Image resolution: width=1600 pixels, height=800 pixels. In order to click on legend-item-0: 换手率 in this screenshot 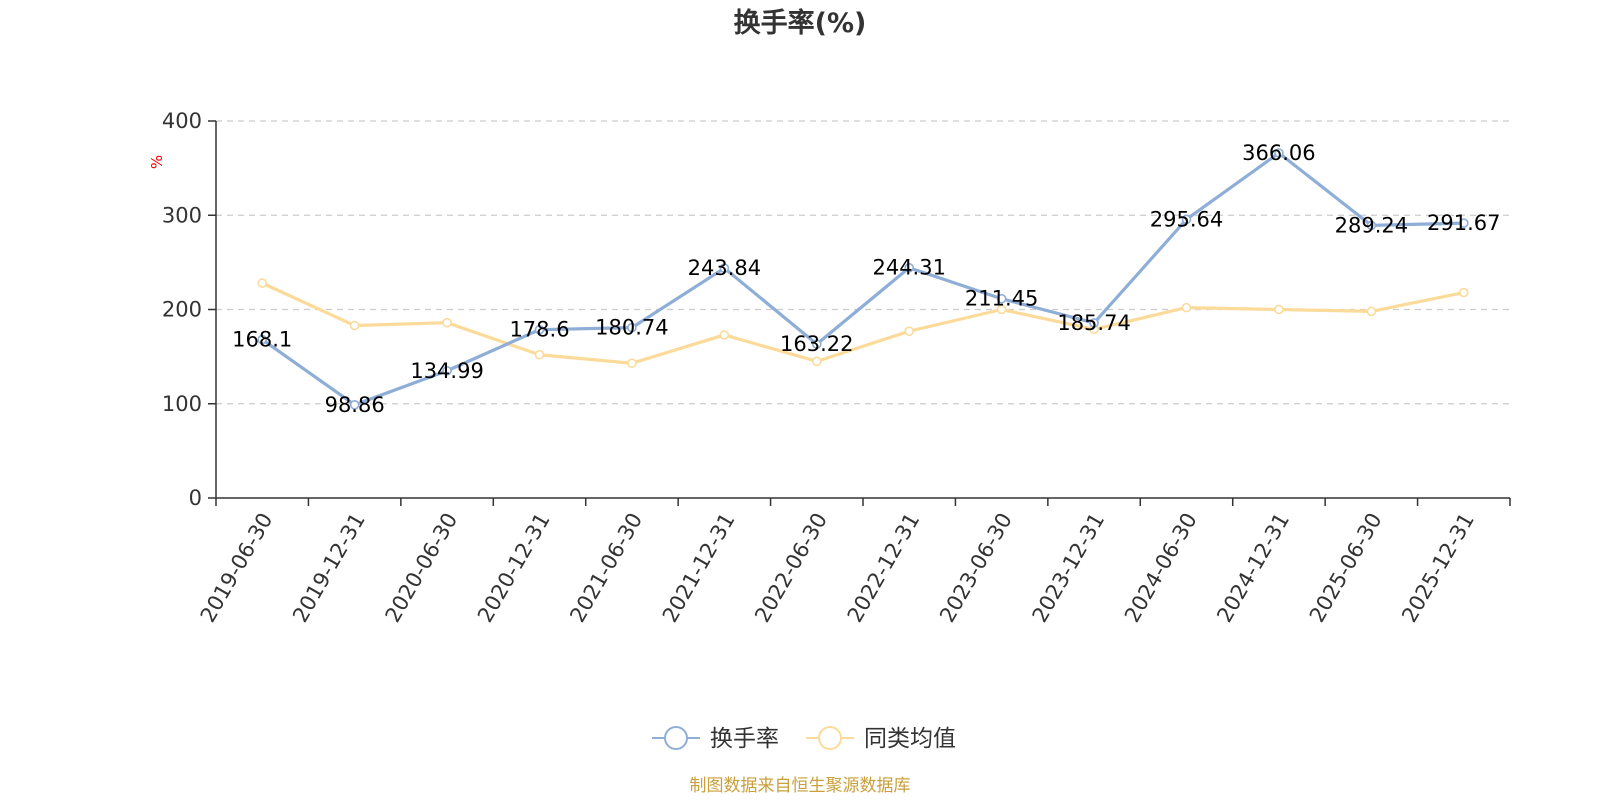, I will do `click(715, 739)`.